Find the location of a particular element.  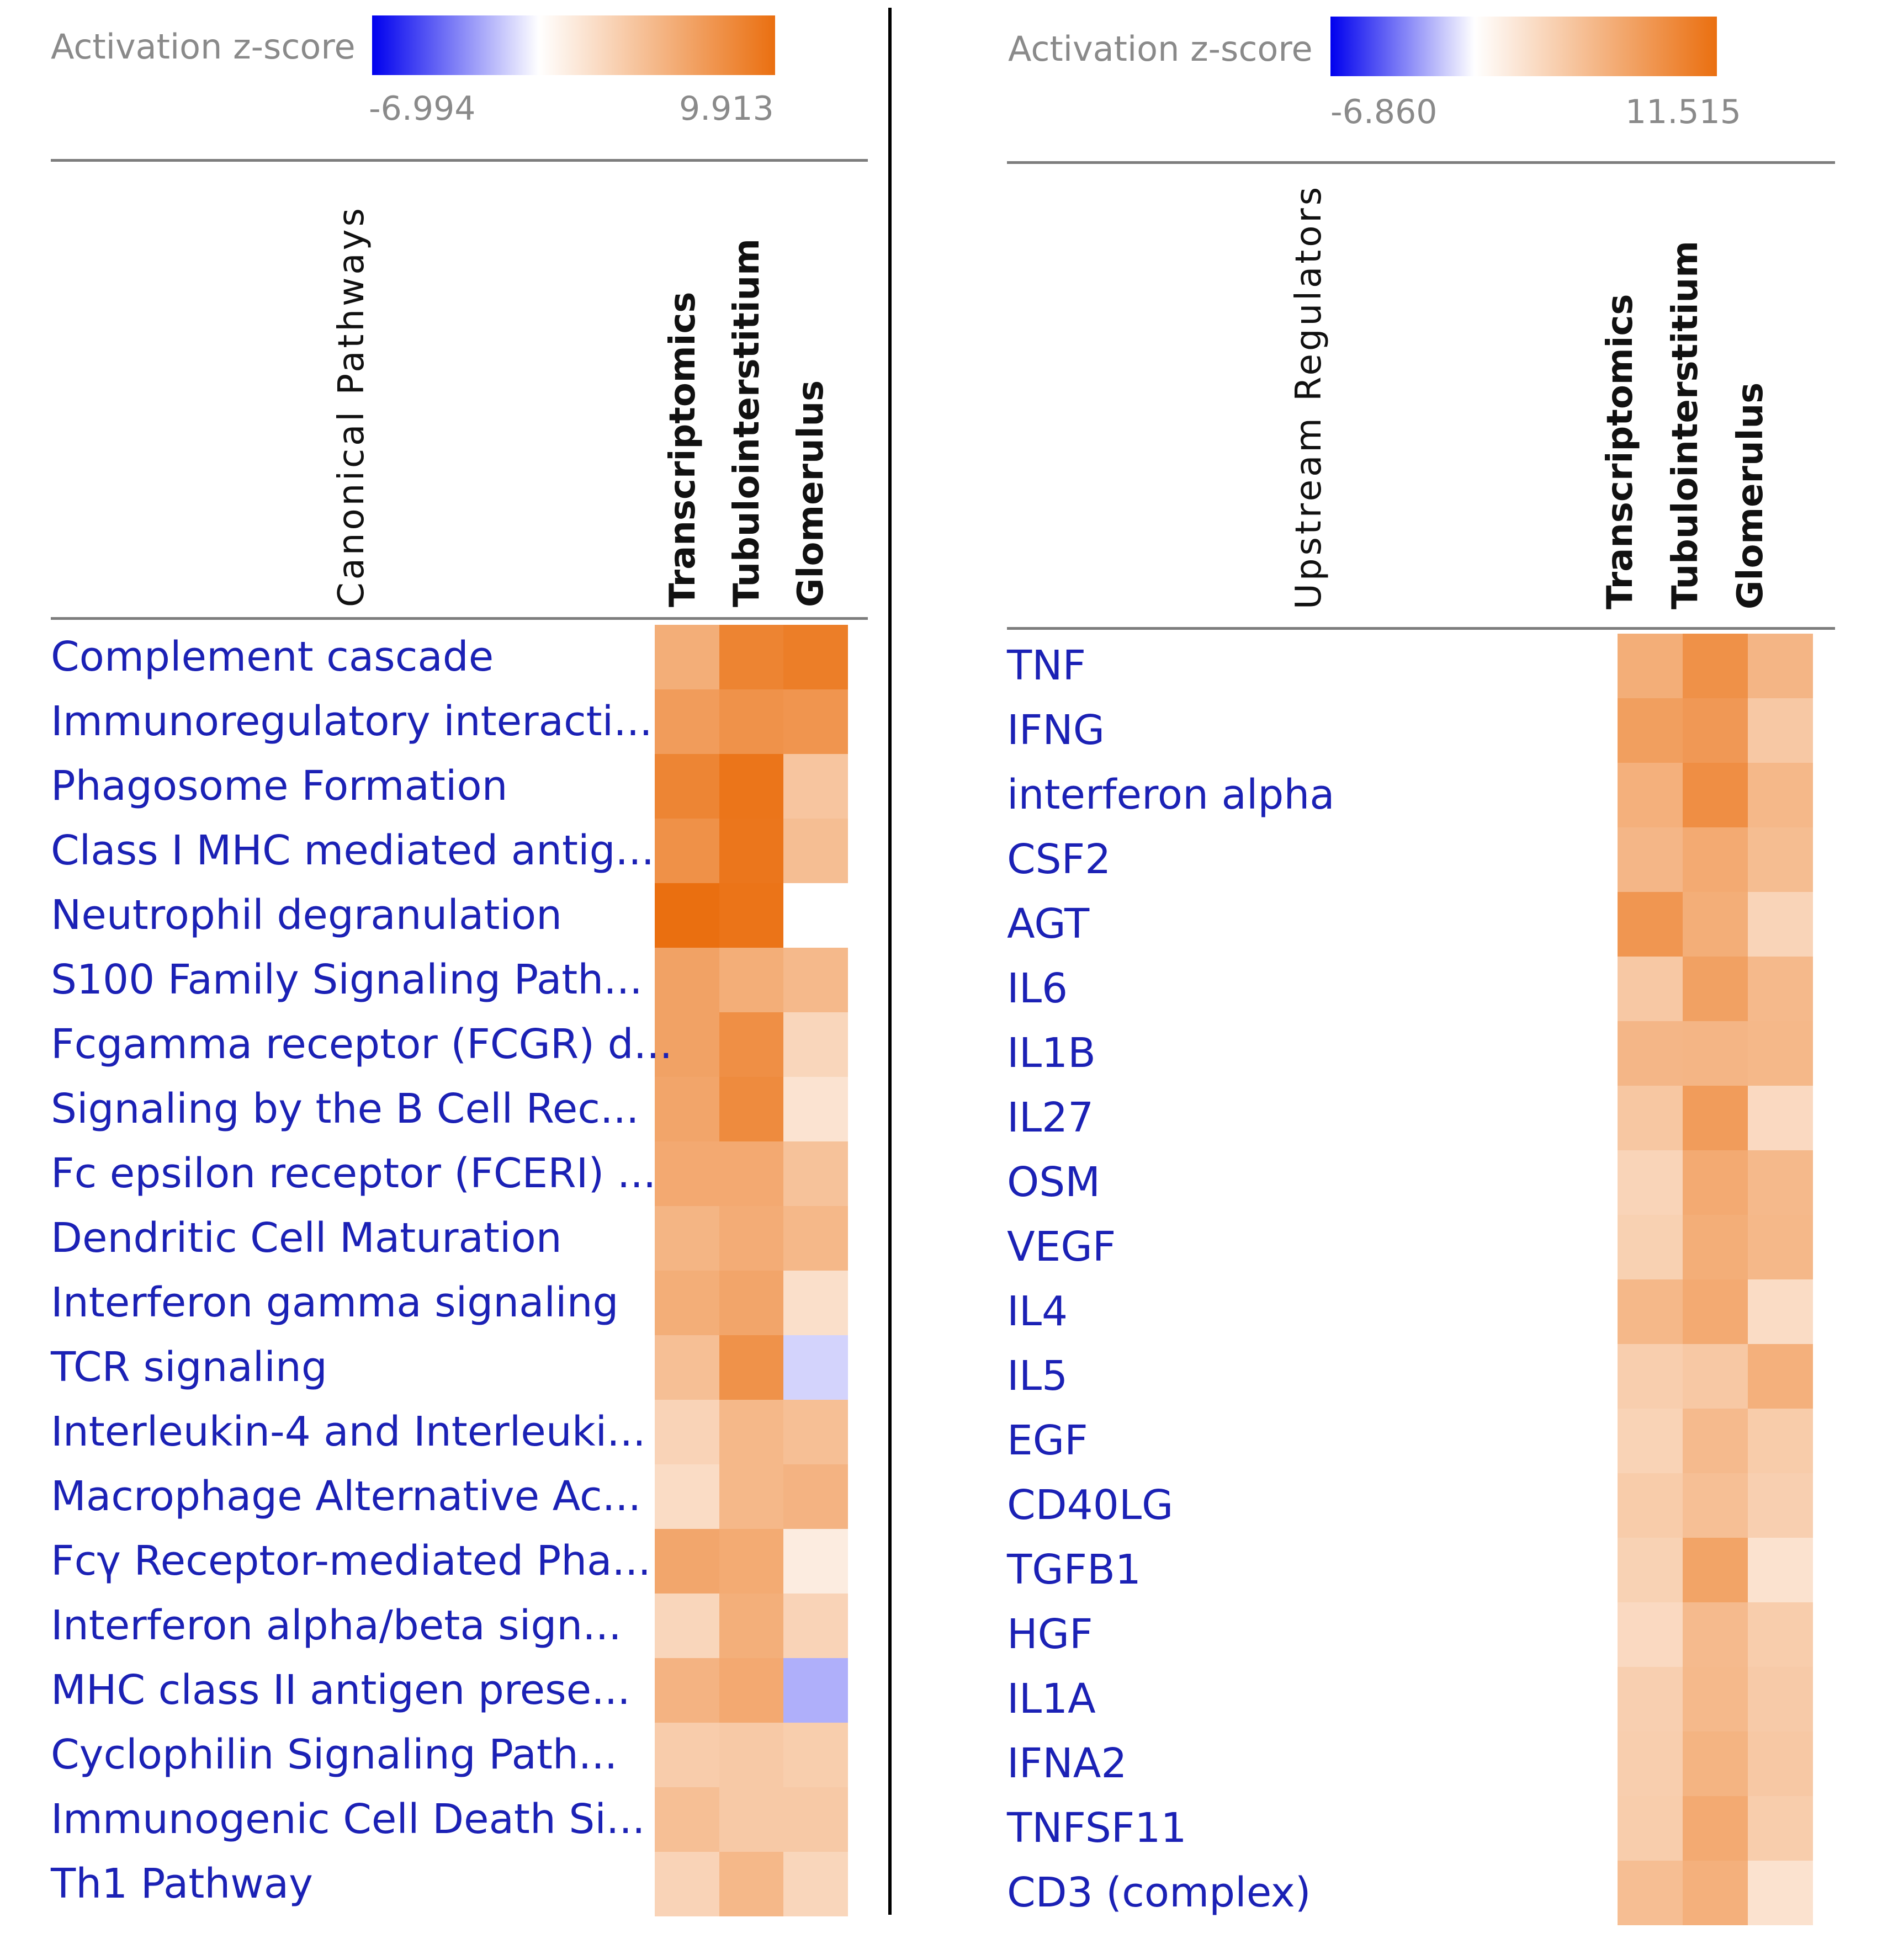

heatmap-canonical-pathways is located at coordinates (752, 1271).